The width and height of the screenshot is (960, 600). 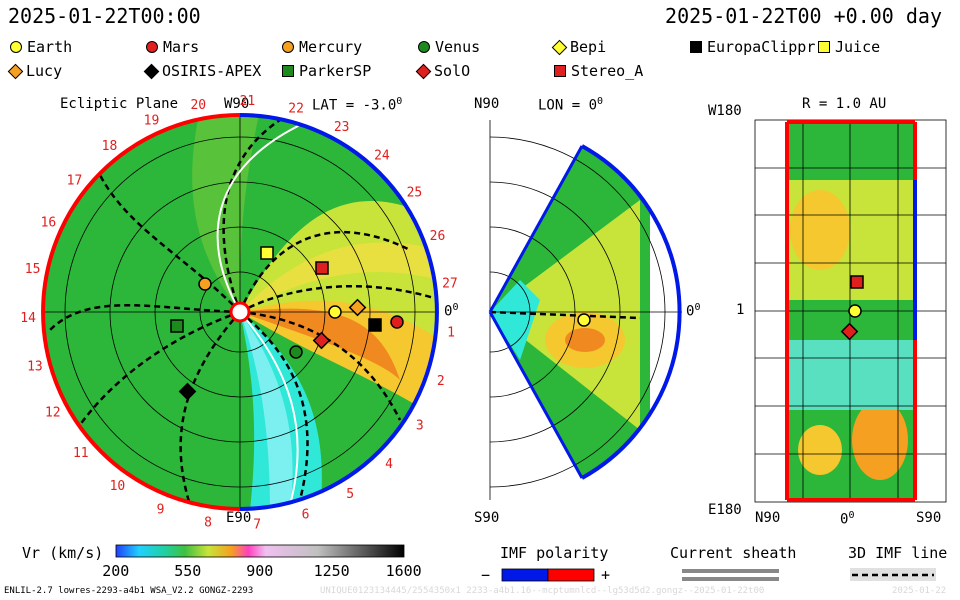 I want to click on legend-item-europaclippr: EuropaClippr, so click(x=752, y=47).